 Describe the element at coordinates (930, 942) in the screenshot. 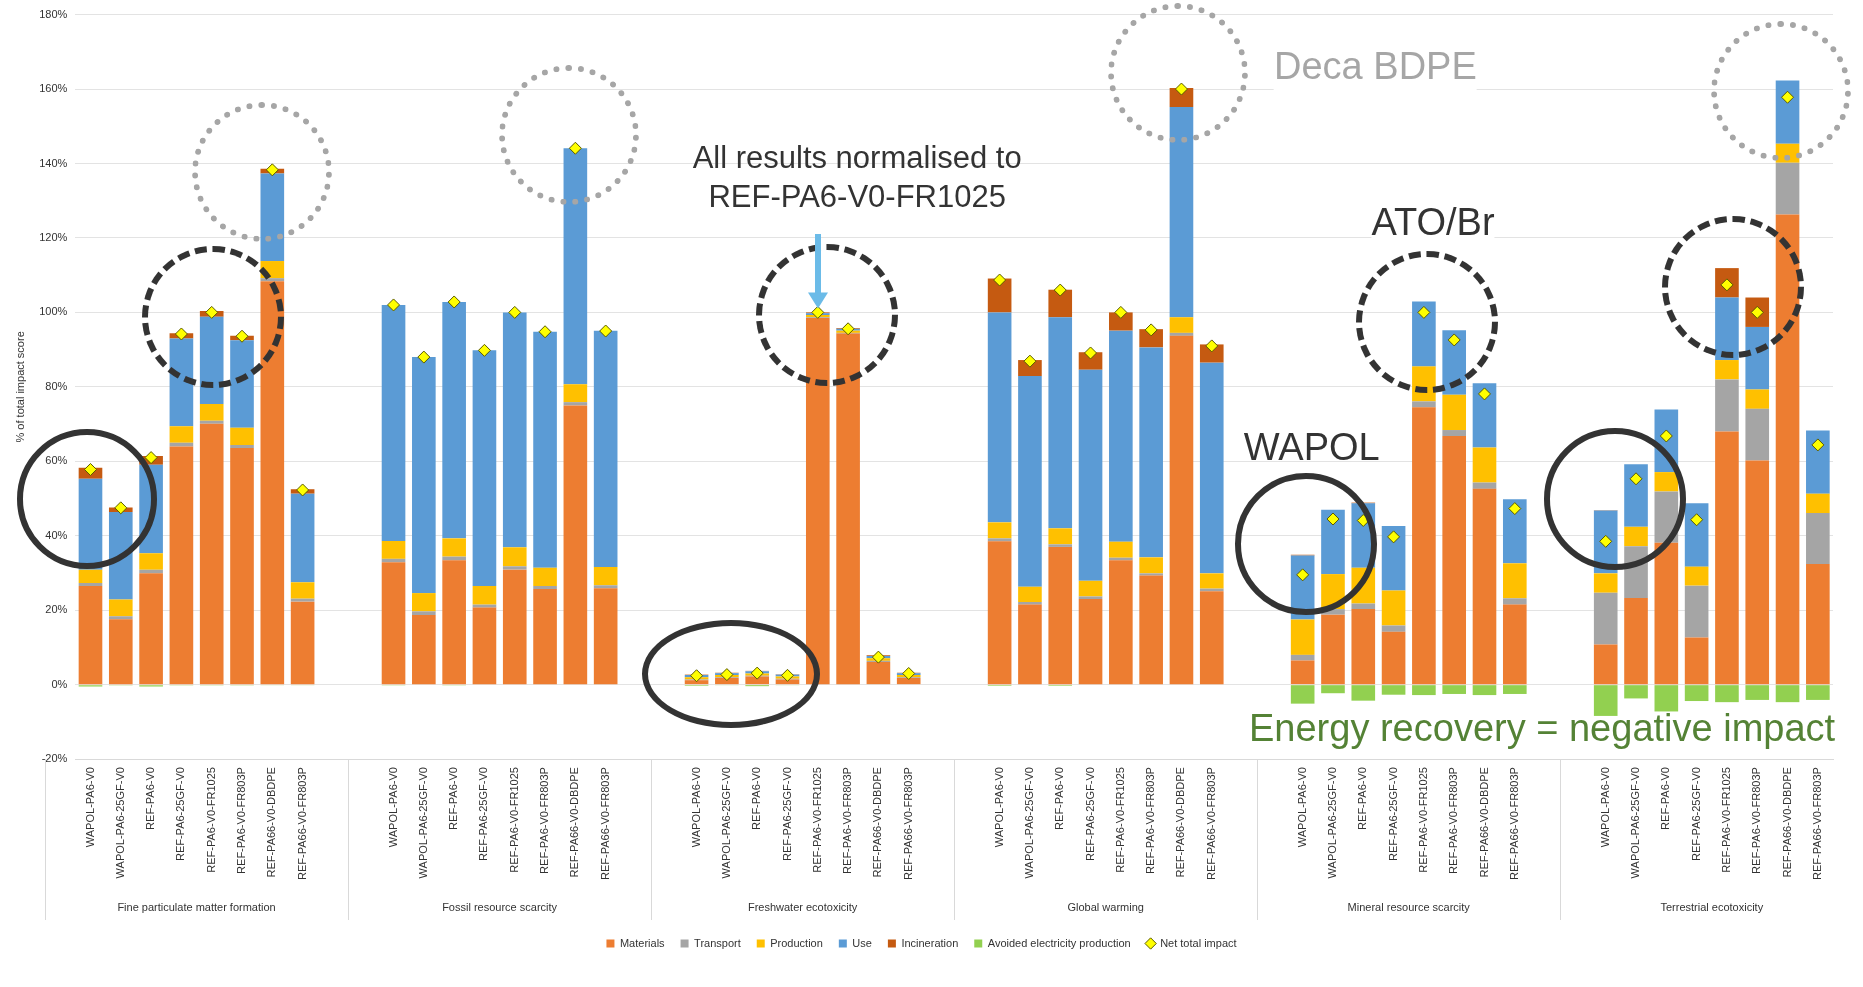

I see `legend-label: Incineration` at that location.